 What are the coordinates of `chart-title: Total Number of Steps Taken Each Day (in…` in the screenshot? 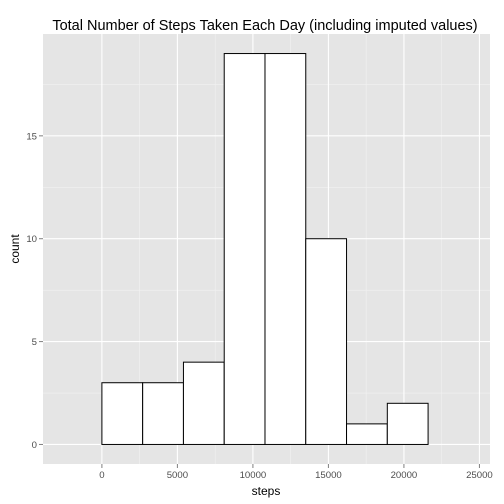 It's located at (264, 26).